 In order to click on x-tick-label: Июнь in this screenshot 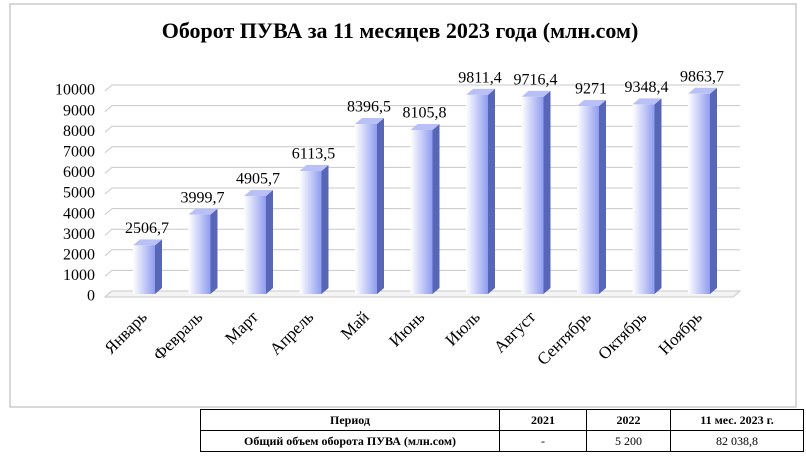, I will do `click(406, 328)`.